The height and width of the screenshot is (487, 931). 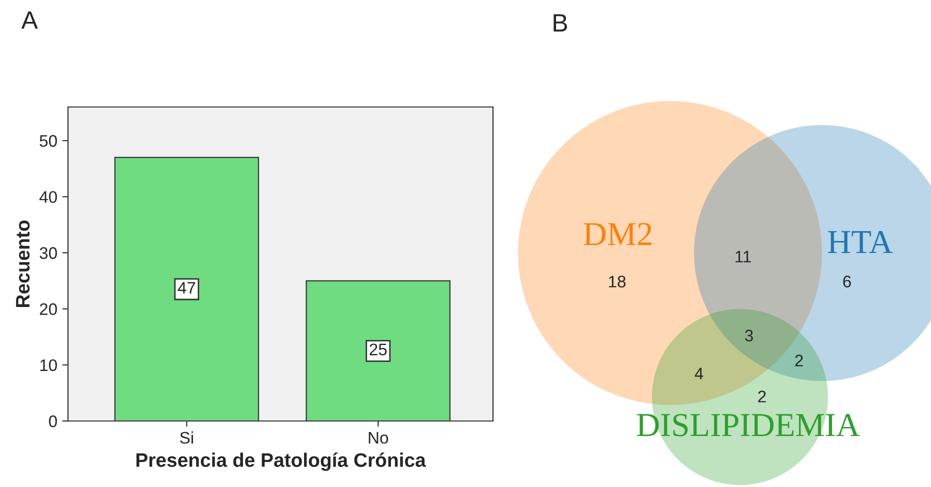 What do you see at coordinates (29, 20) in the screenshot?
I see `chart-title: A` at bounding box center [29, 20].